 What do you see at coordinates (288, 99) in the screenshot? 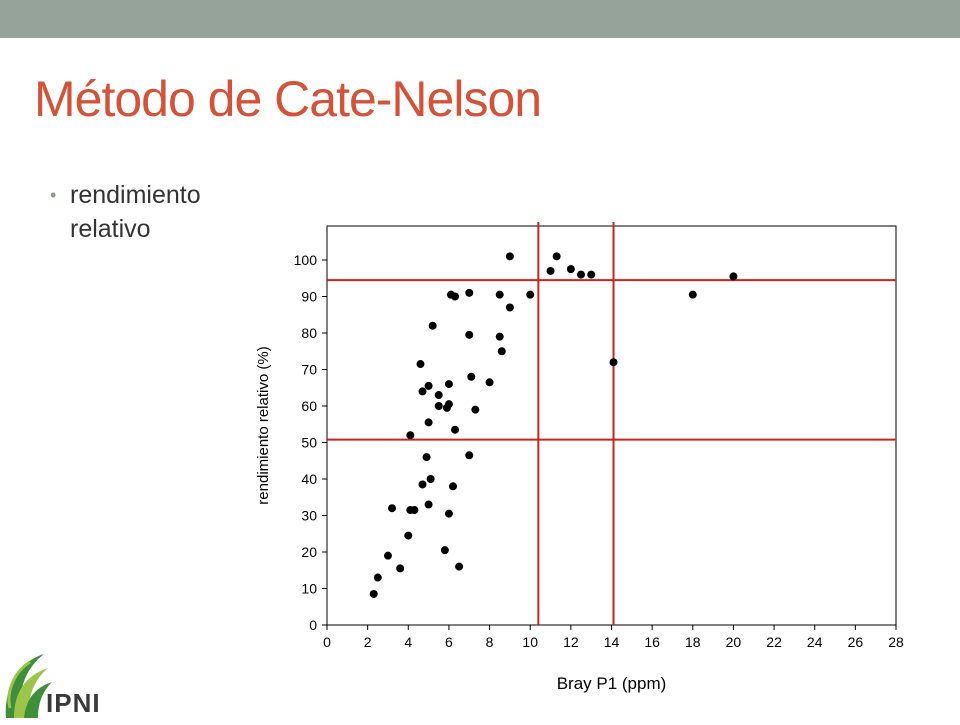
I see `slide-title: Método de Cate-Nelson` at bounding box center [288, 99].